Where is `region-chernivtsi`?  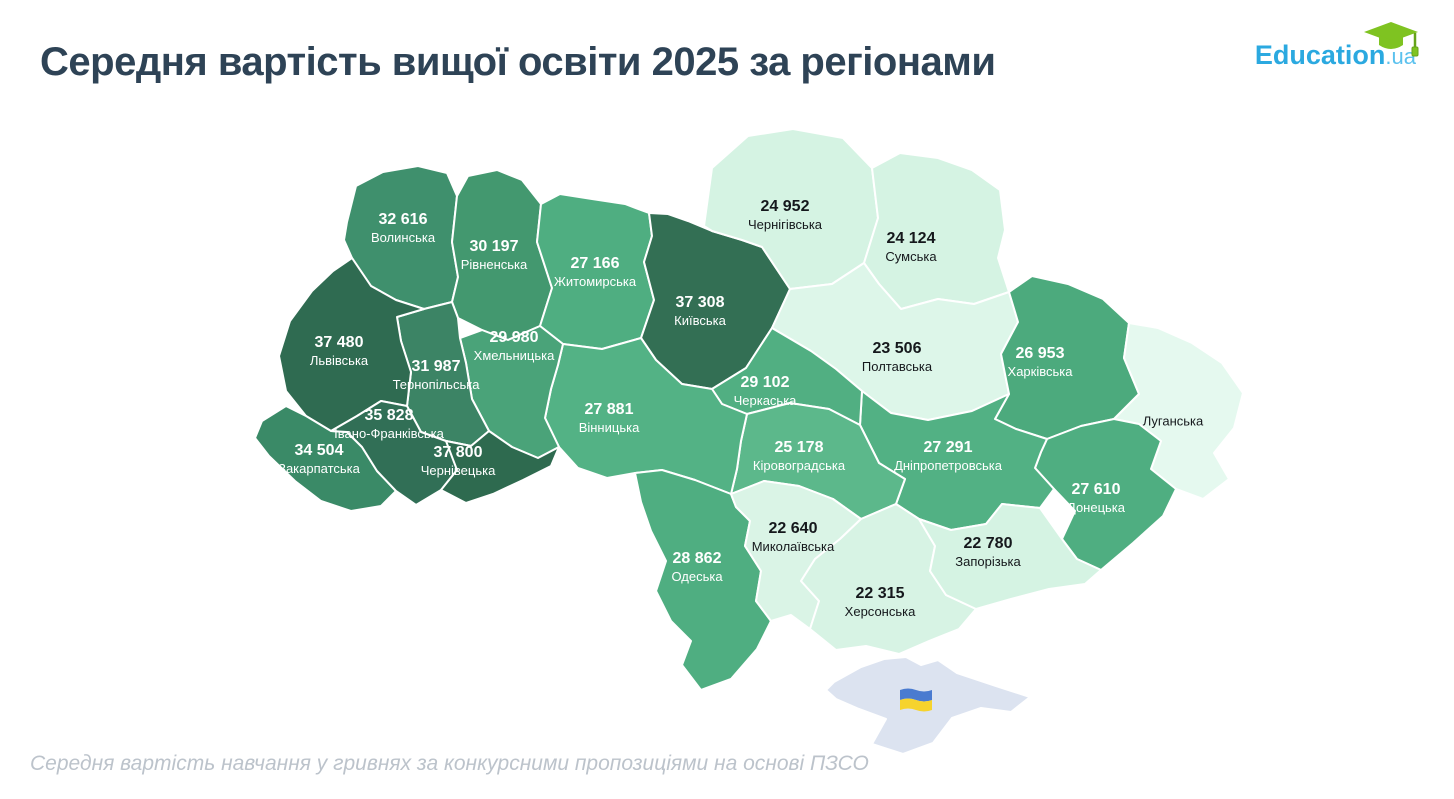 region-chernivtsi is located at coordinates (500, 467).